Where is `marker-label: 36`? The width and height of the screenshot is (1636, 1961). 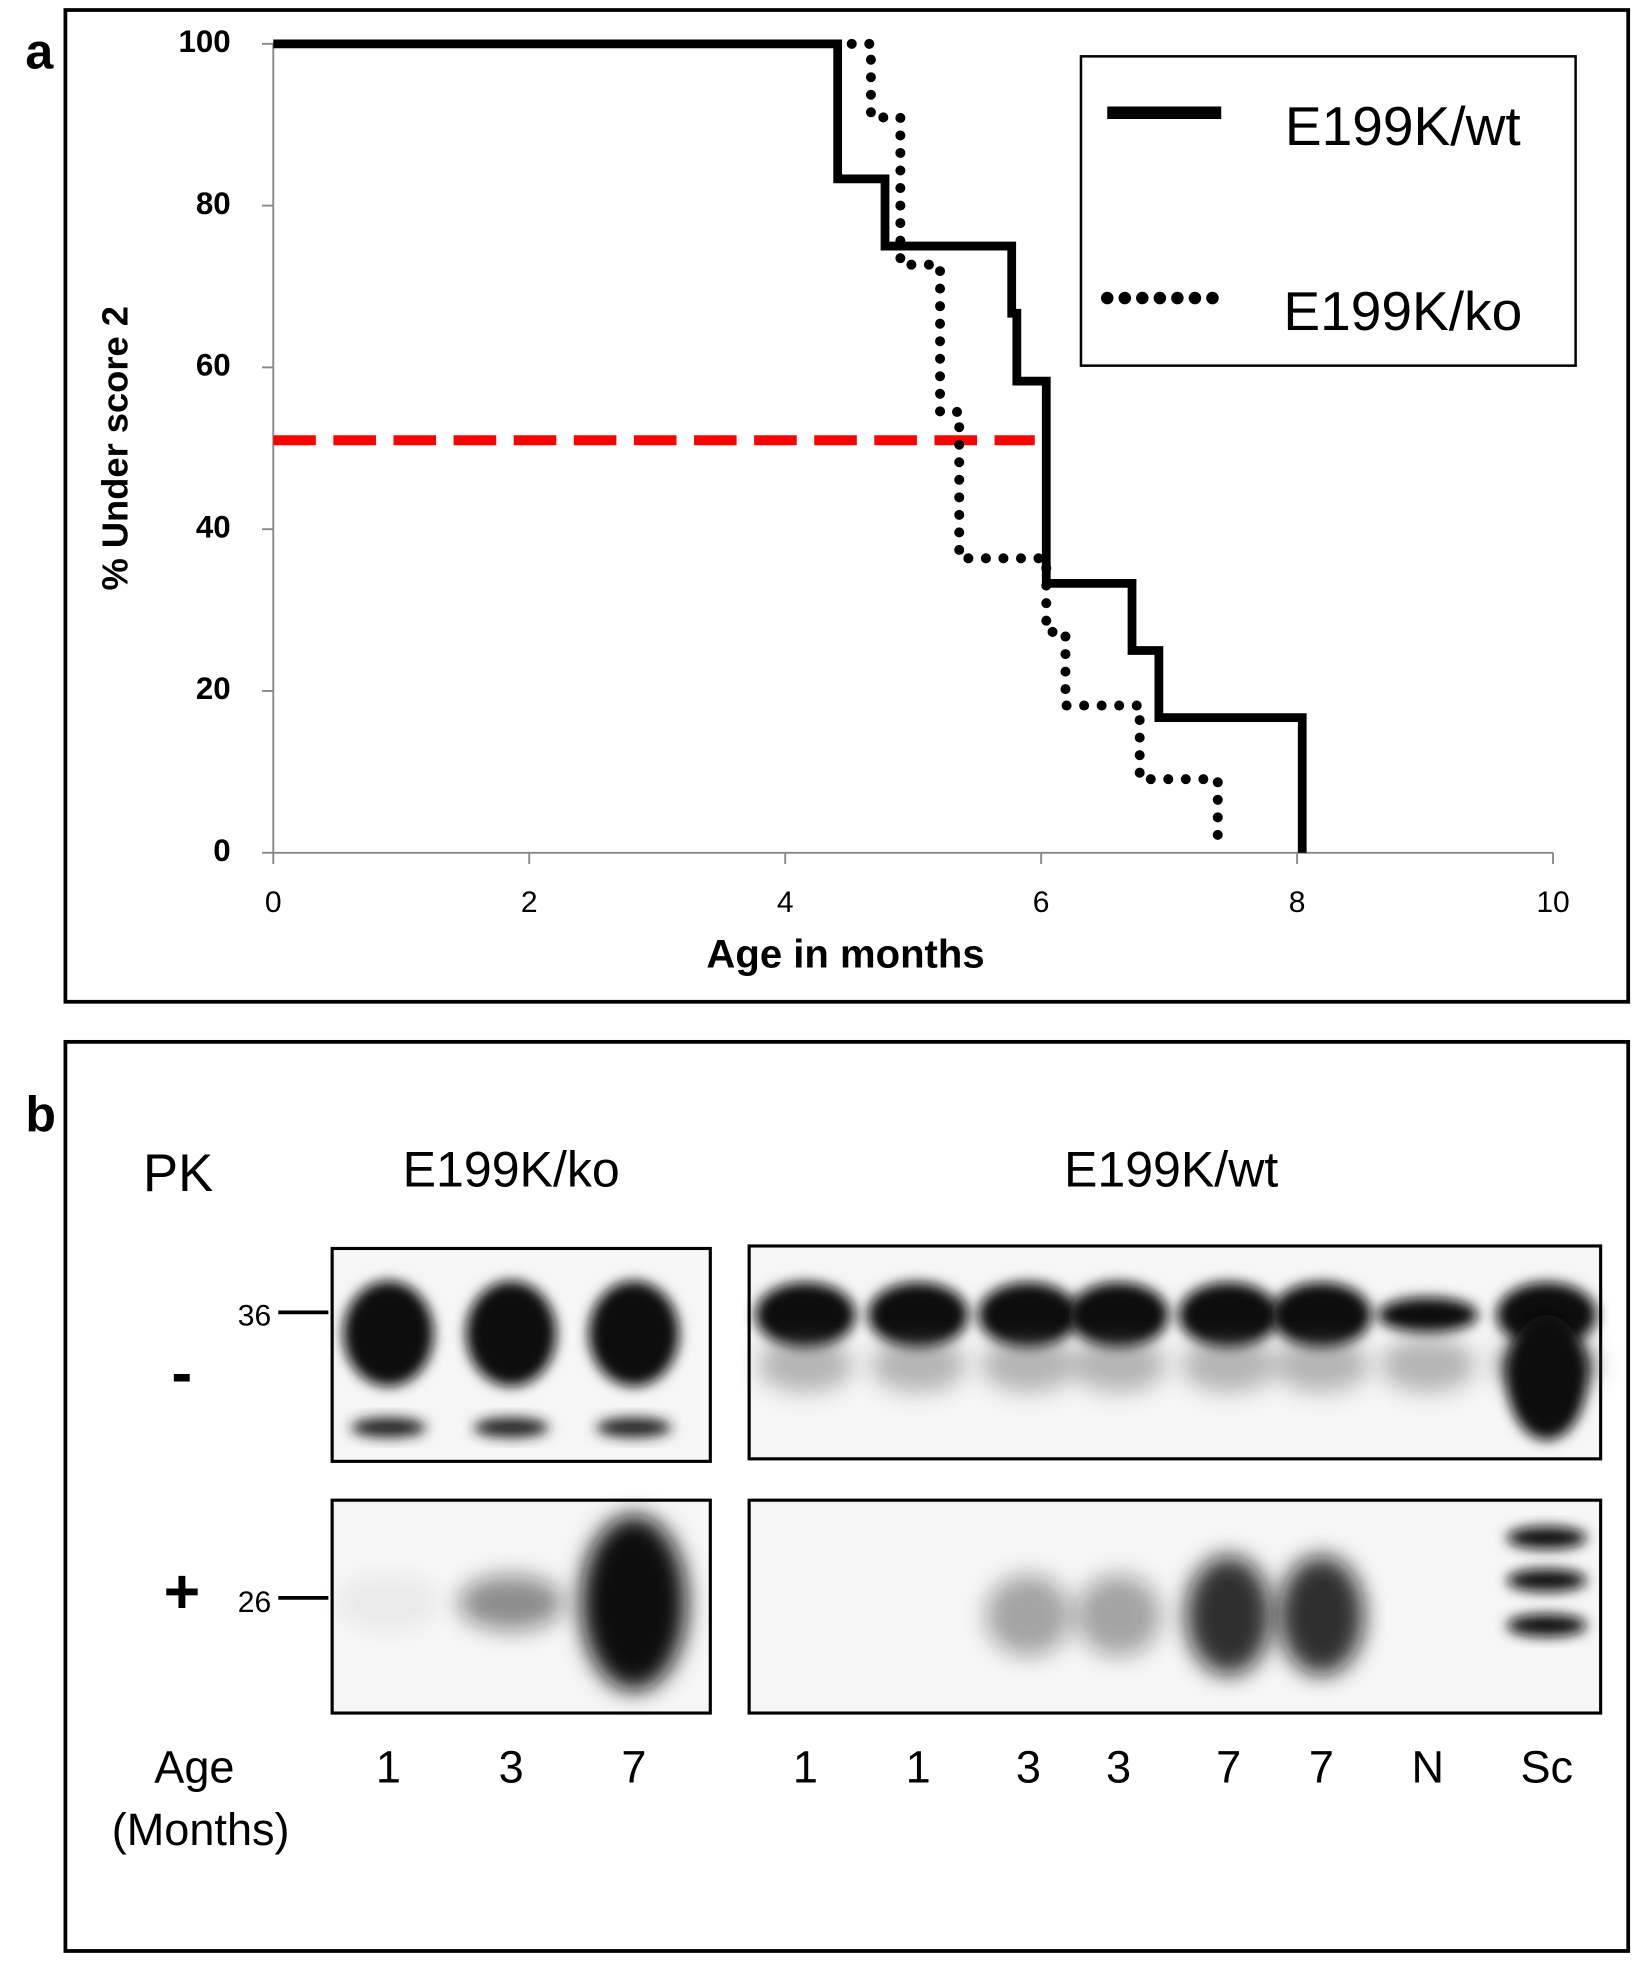
marker-label: 36 is located at coordinates (254, 1315).